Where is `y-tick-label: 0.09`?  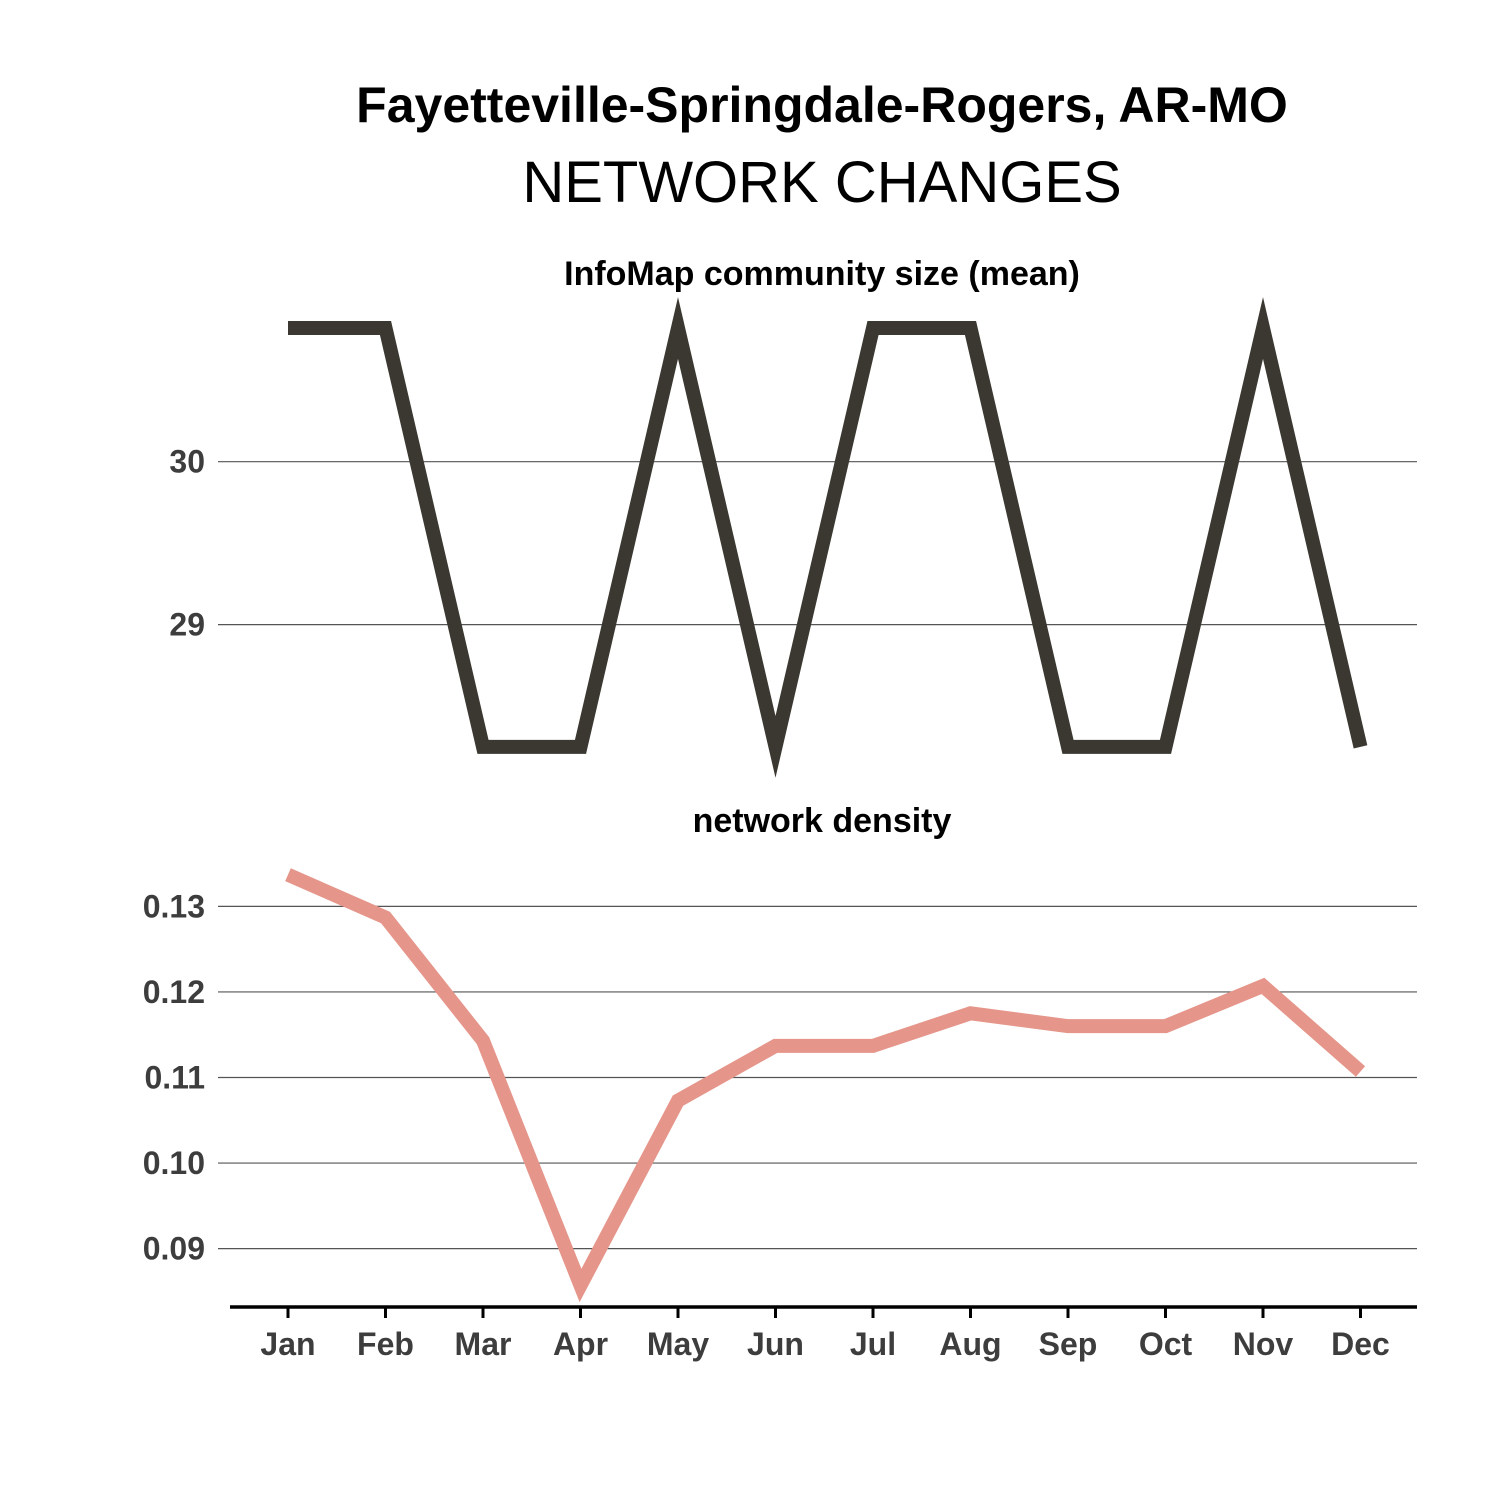
y-tick-label: 0.09 is located at coordinates (174, 1249).